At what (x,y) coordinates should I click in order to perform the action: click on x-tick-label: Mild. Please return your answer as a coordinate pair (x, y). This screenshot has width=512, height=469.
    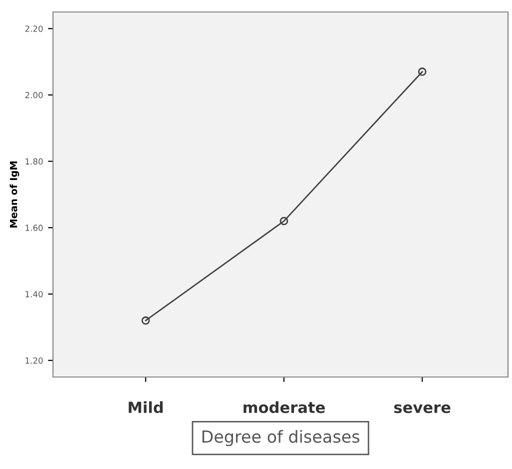
    Looking at the image, I should click on (145, 407).